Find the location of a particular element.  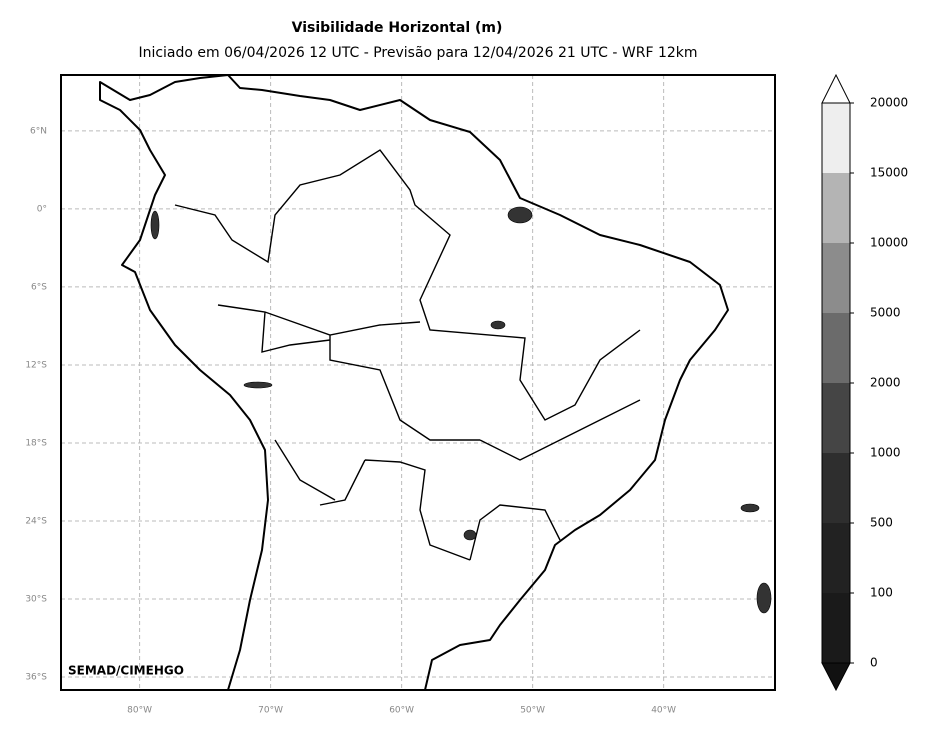

lat-tick-label: 30°S is located at coordinates (36, 599).